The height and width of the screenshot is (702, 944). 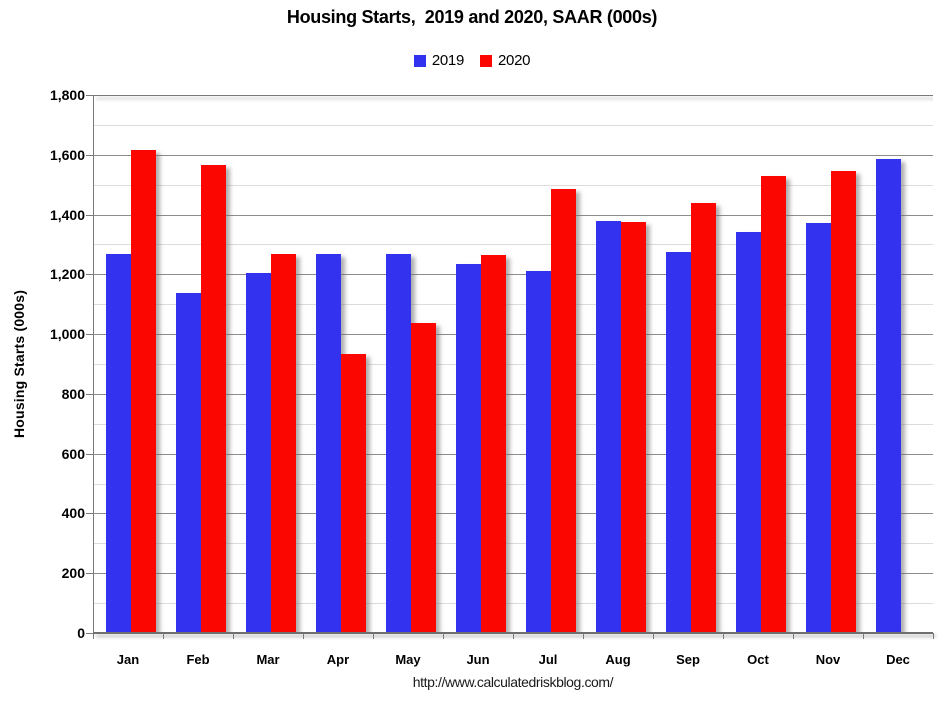 What do you see at coordinates (423, 478) in the screenshot?
I see `bar-2020-may` at bounding box center [423, 478].